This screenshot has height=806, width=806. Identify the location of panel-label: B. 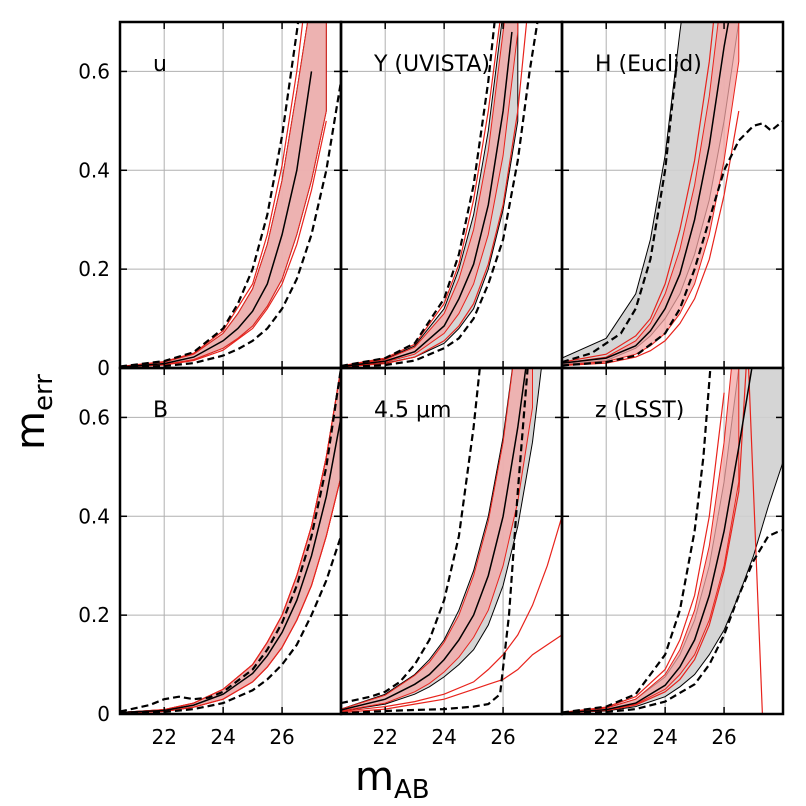
(160, 410).